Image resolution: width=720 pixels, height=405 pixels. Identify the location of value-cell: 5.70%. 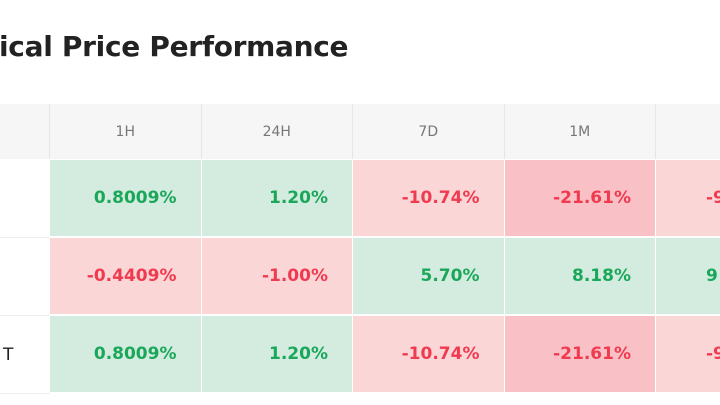
(429, 277).